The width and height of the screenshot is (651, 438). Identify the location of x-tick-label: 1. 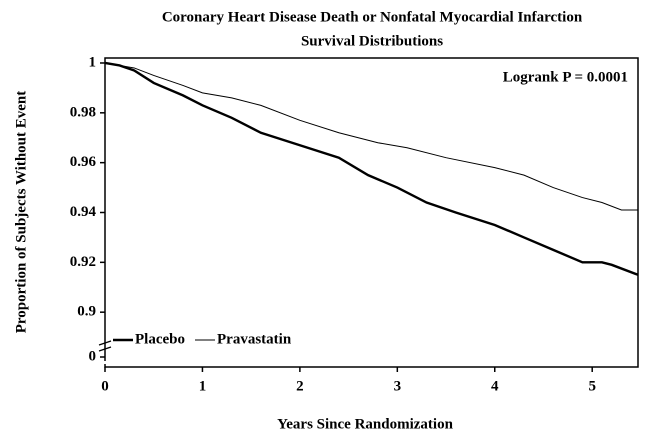
(203, 386).